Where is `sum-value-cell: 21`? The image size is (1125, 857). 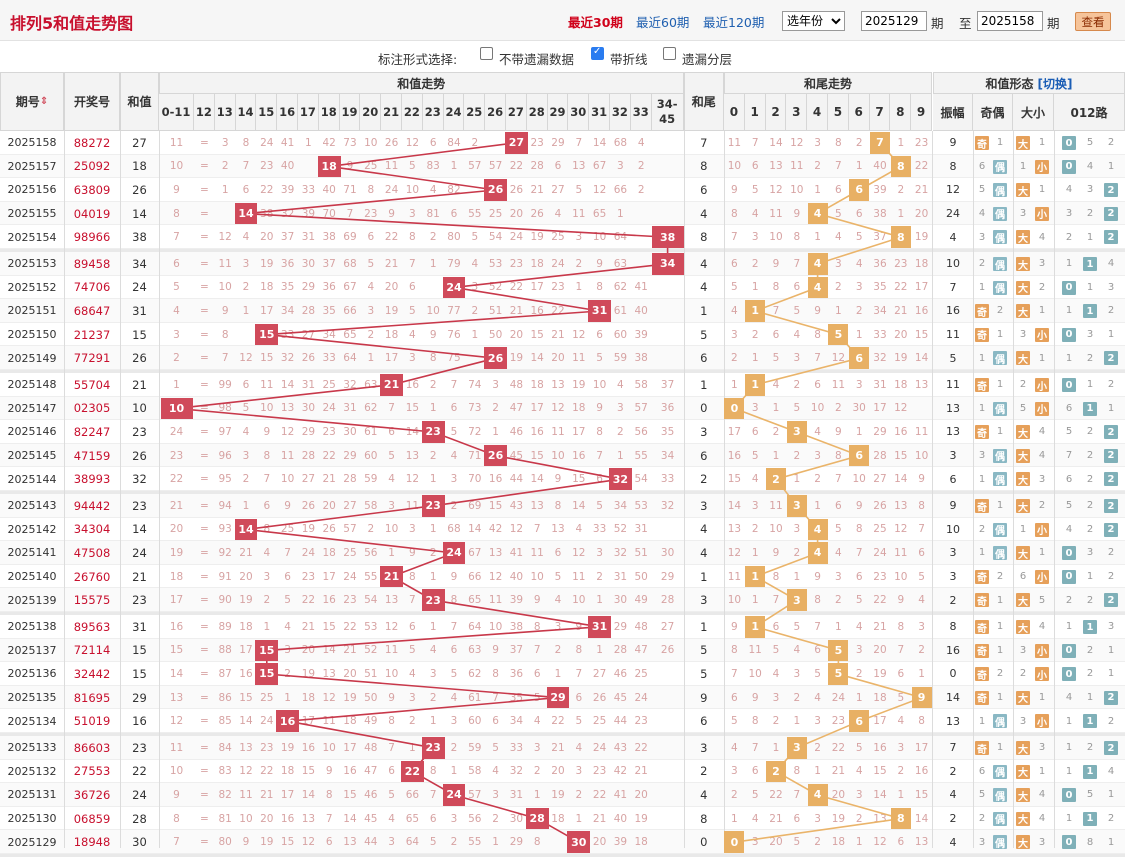 sum-value-cell: 21 is located at coordinates (139, 384).